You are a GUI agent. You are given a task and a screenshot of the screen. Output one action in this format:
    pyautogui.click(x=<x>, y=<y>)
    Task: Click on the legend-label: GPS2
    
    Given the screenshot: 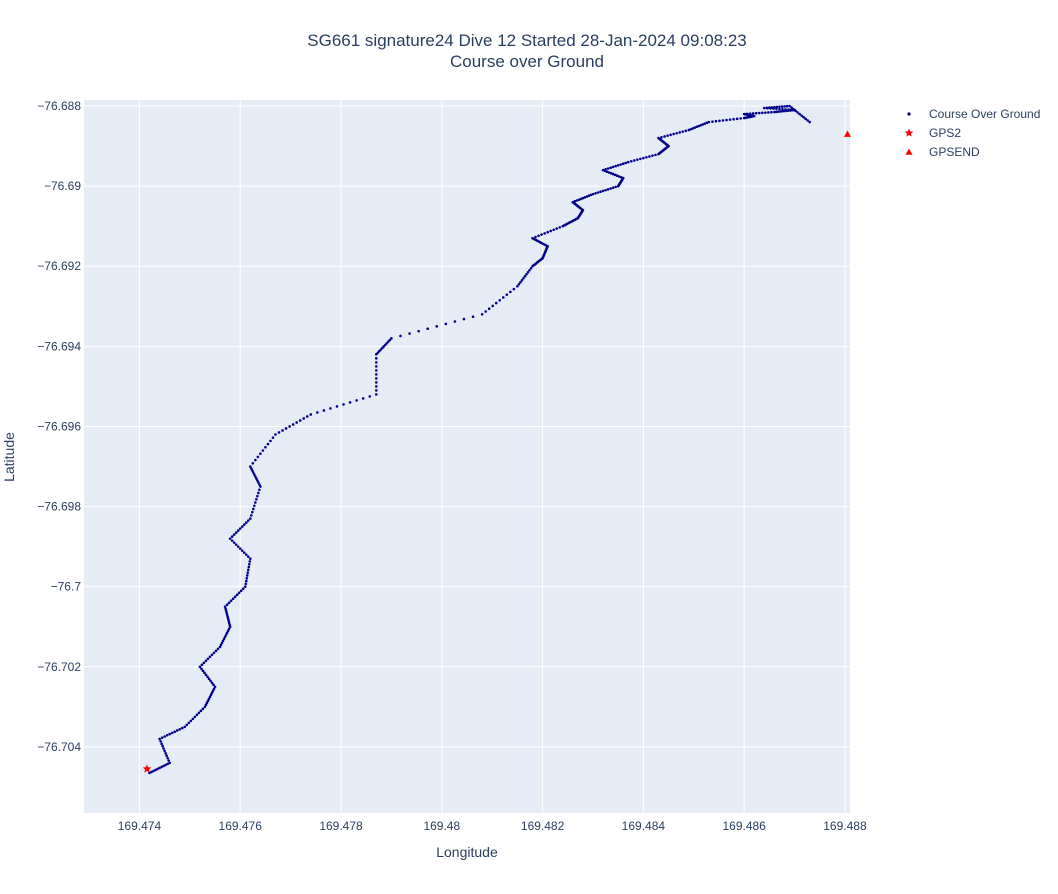 What is the action you would take?
    pyautogui.click(x=945, y=133)
    